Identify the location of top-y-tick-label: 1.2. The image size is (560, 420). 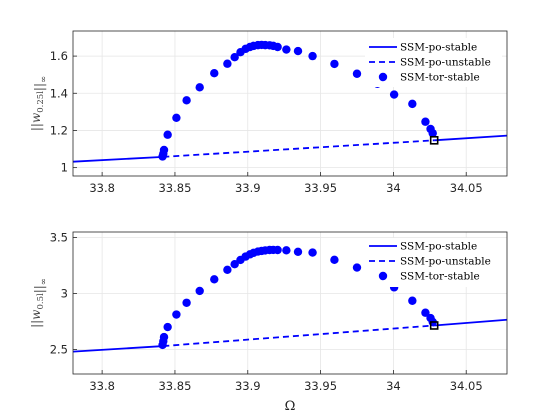
(59, 130).